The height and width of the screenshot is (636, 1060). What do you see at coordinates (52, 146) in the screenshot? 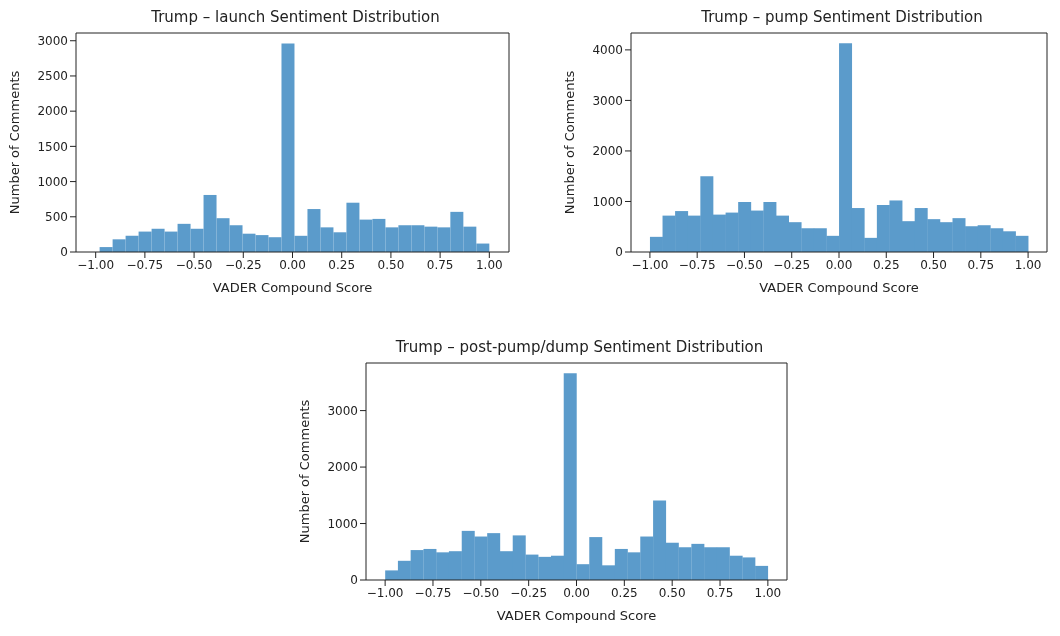
I see `y-tick-label: 1500` at bounding box center [52, 146].